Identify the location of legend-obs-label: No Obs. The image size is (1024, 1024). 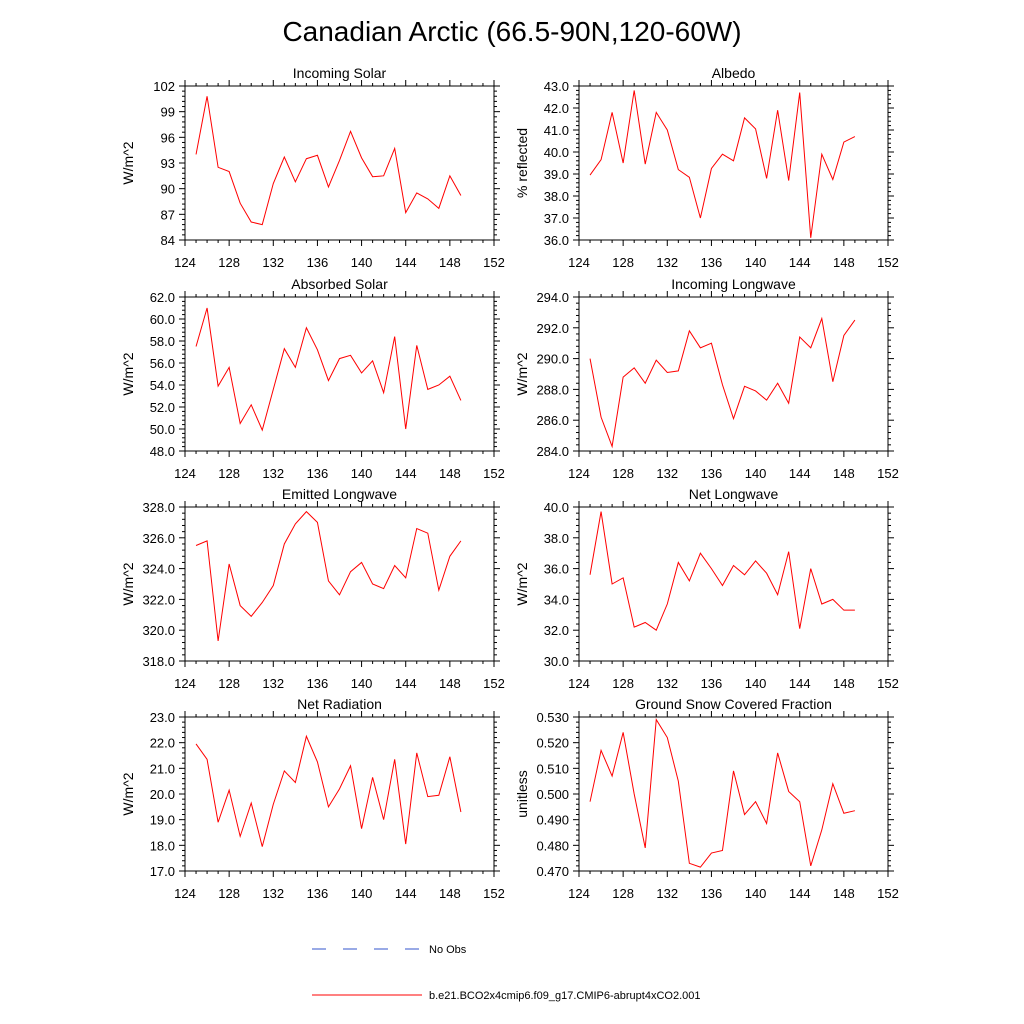
(448, 950).